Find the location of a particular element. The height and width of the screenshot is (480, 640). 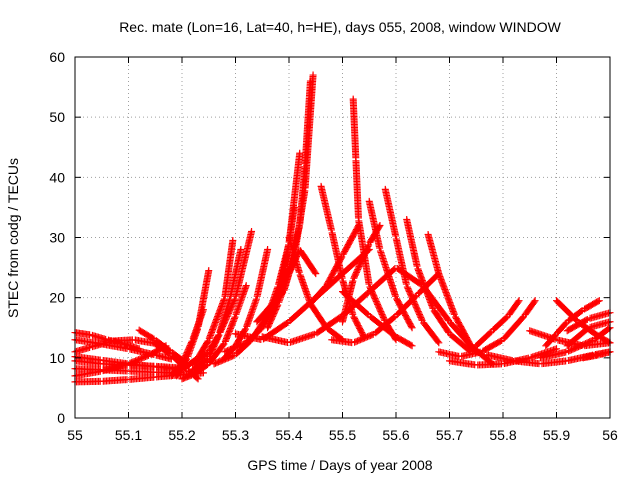

x-tick-label: 55.9 is located at coordinates (556, 435).